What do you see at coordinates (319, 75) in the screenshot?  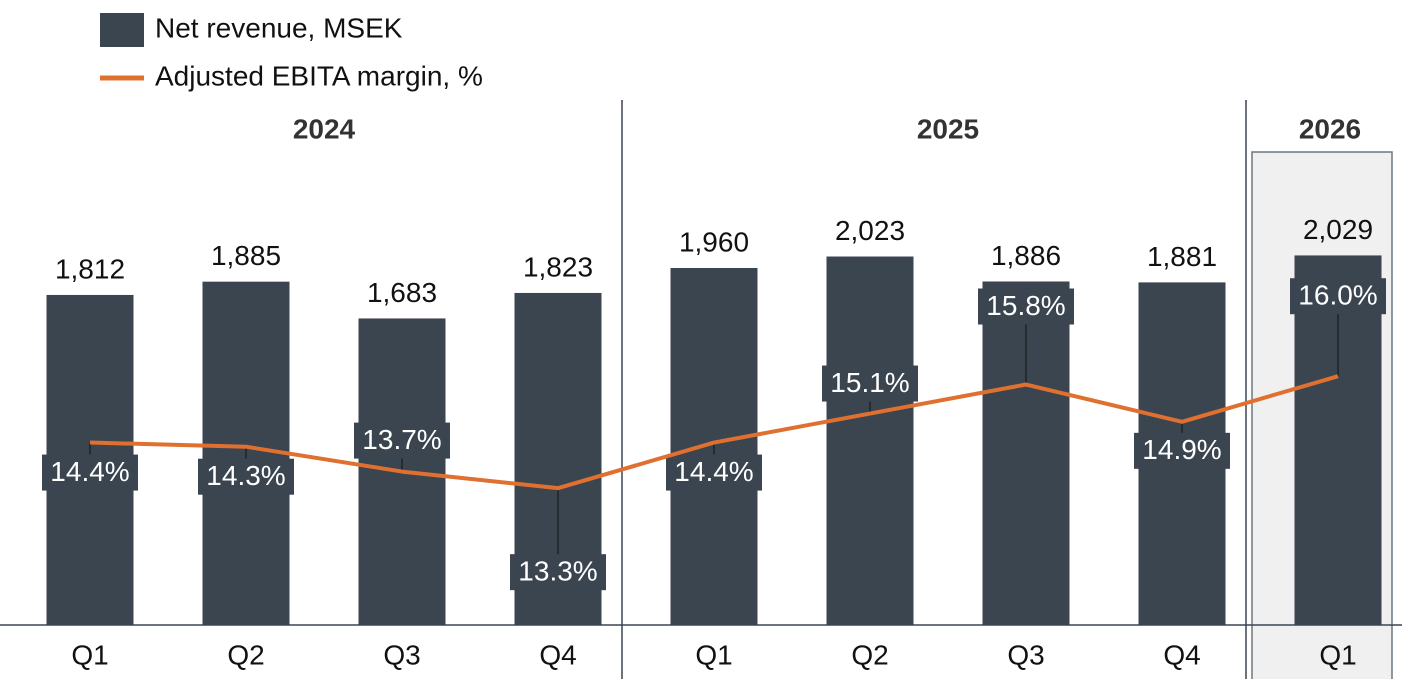 I see `legend-label: Adjusted EBITA margin, %` at bounding box center [319, 75].